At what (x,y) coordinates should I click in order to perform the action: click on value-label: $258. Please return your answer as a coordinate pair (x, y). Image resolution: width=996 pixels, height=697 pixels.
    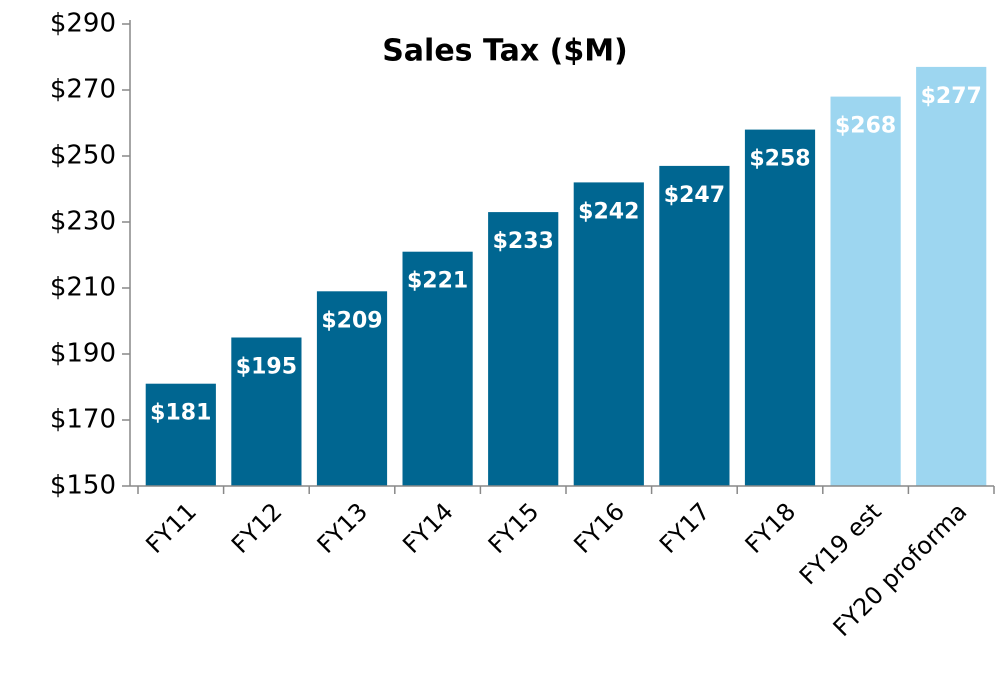
    Looking at the image, I should click on (779, 159).